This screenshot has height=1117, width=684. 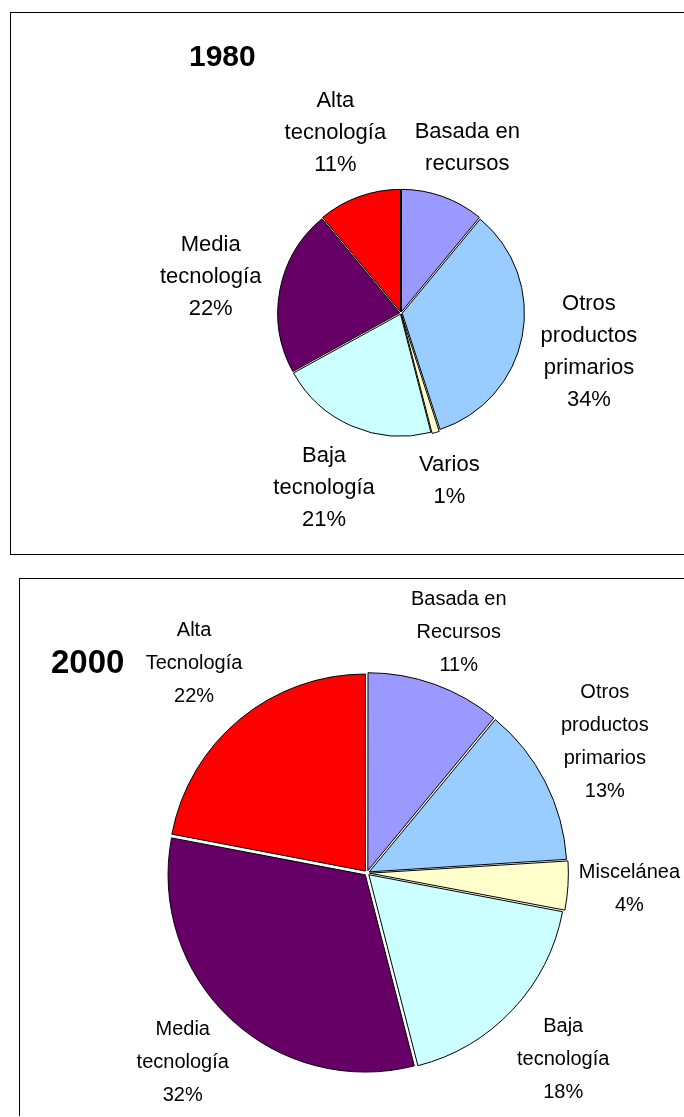 I want to click on data-label: 18%, so click(x=563, y=1091).